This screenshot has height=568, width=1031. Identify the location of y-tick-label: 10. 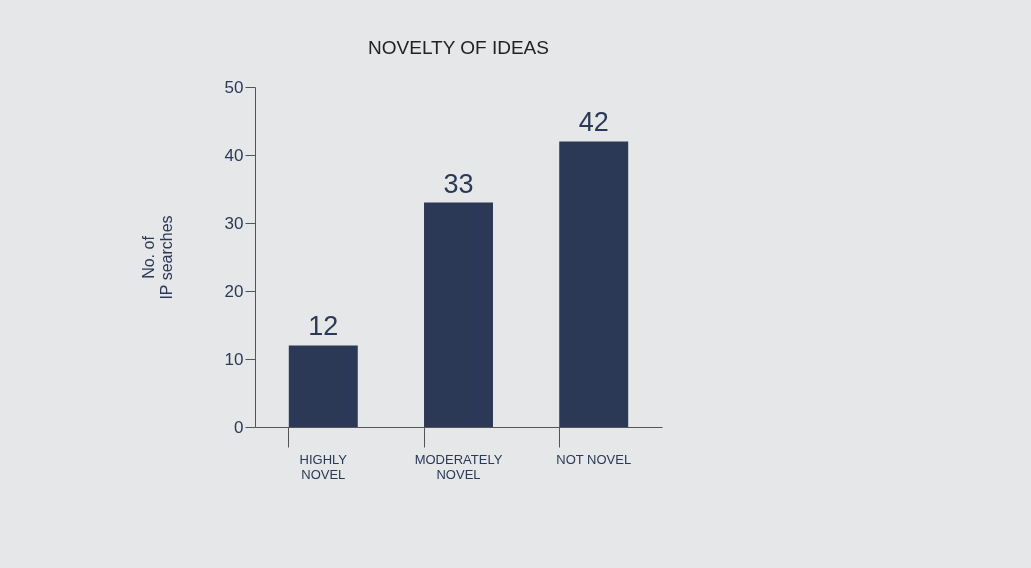
(234, 359).